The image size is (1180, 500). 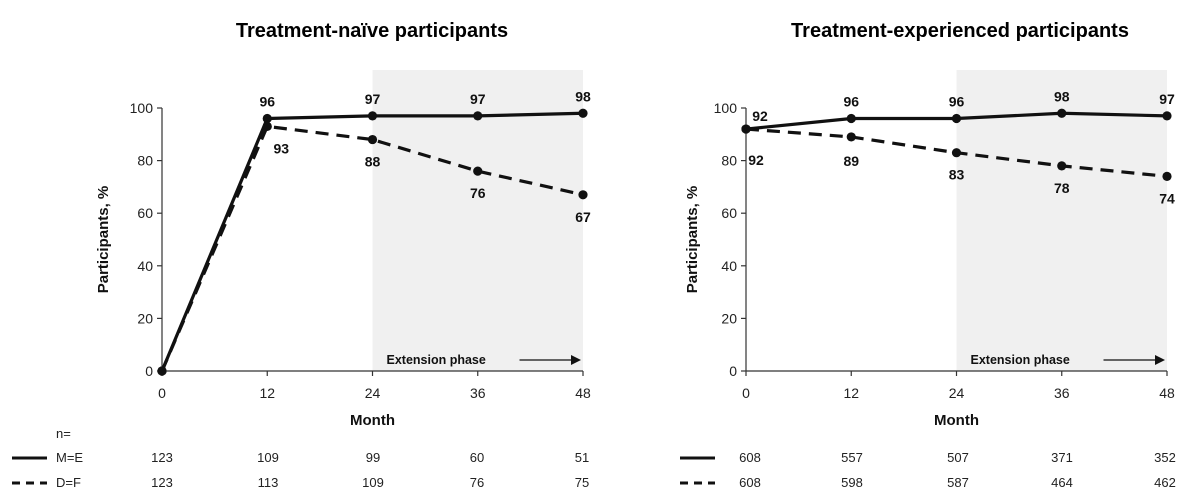 I want to click on n-count-cell: 587, so click(x=958, y=482).